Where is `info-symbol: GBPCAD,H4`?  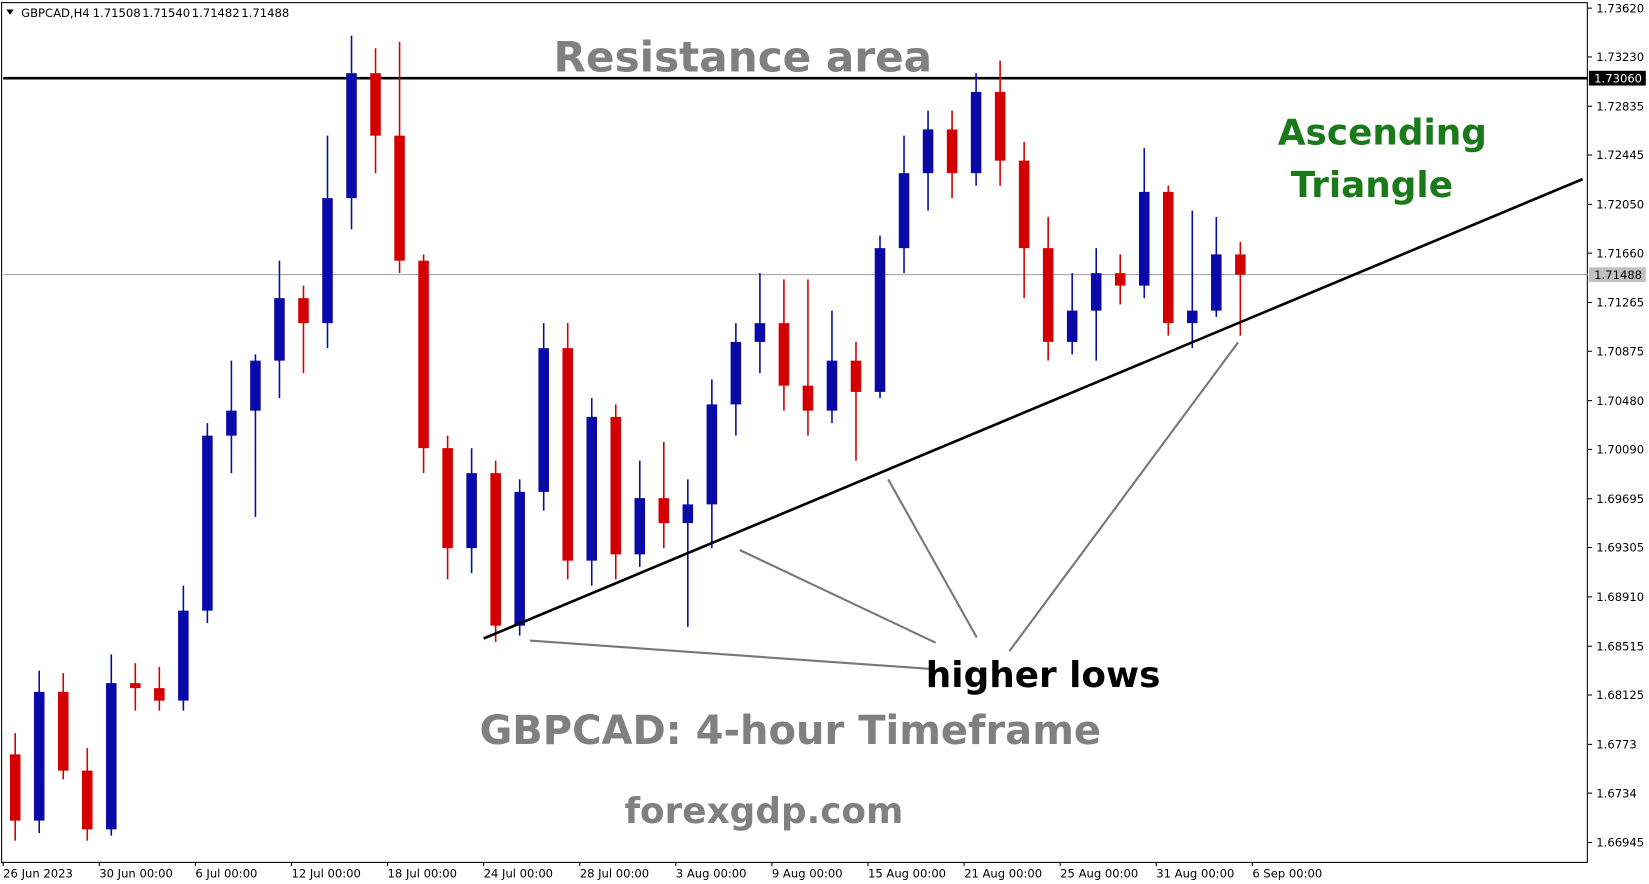
info-symbol: GBPCAD,H4 is located at coordinates (55, 13).